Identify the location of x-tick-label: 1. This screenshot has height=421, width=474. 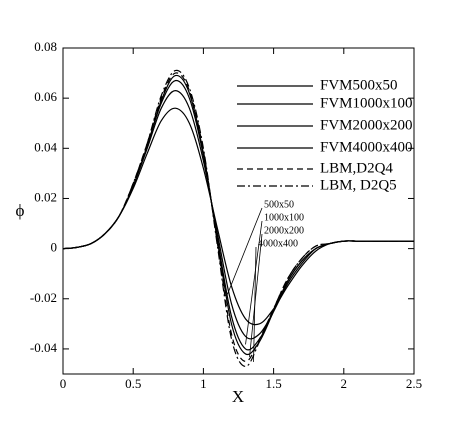
(203, 383).